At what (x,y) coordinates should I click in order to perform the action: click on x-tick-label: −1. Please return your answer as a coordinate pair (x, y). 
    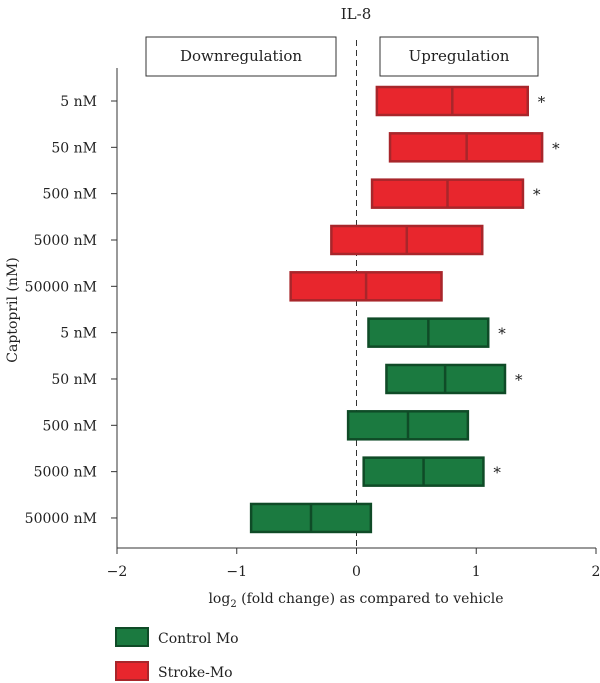
    Looking at the image, I should click on (236, 572).